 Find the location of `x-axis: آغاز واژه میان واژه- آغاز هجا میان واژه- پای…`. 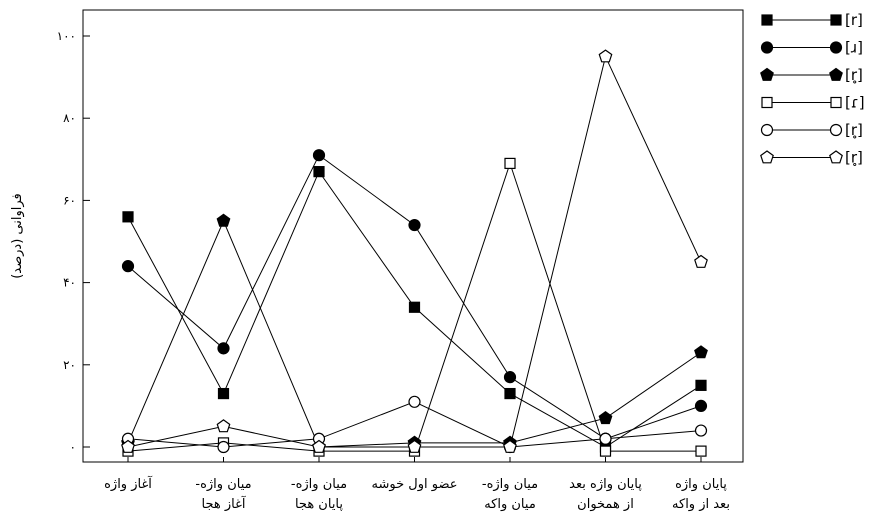

x-axis: آغاز واژه میان واژه- آغاز هجا میان واژه- پای… is located at coordinates (417, 484).